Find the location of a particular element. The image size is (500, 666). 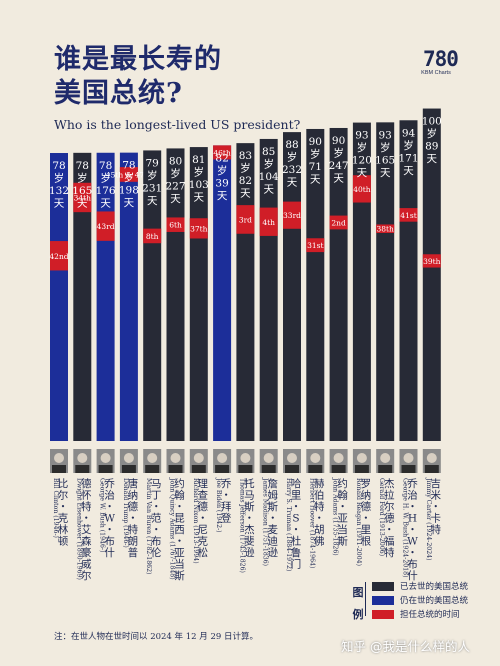

chinese-name-1-char: 怀 is located at coordinates (86, 496).